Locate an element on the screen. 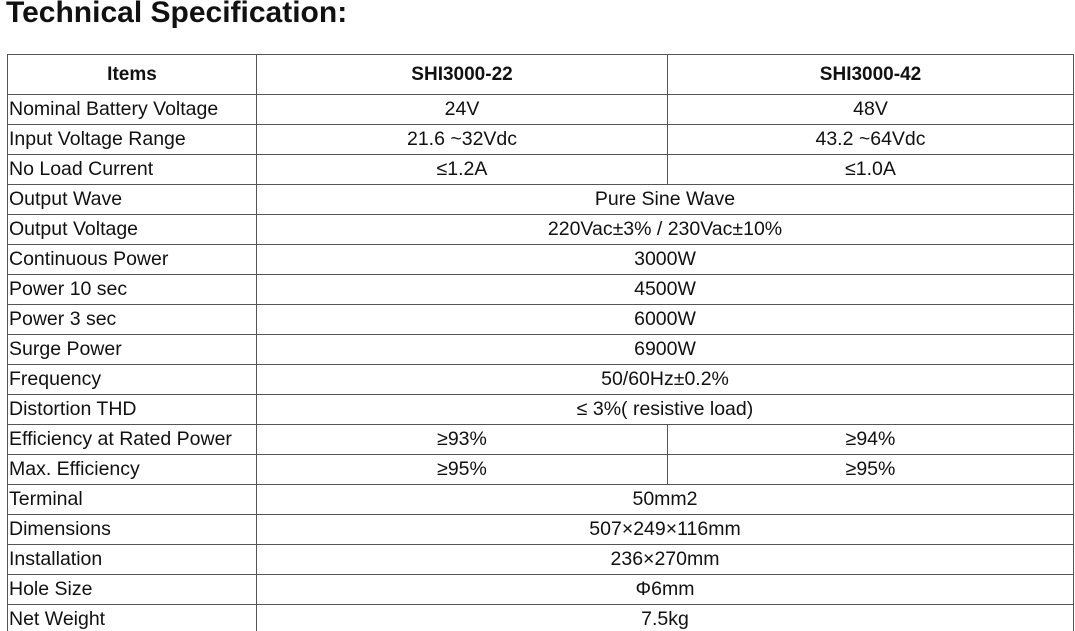  value-cell: ≤ 3%( resistive load) is located at coordinates (665, 409).